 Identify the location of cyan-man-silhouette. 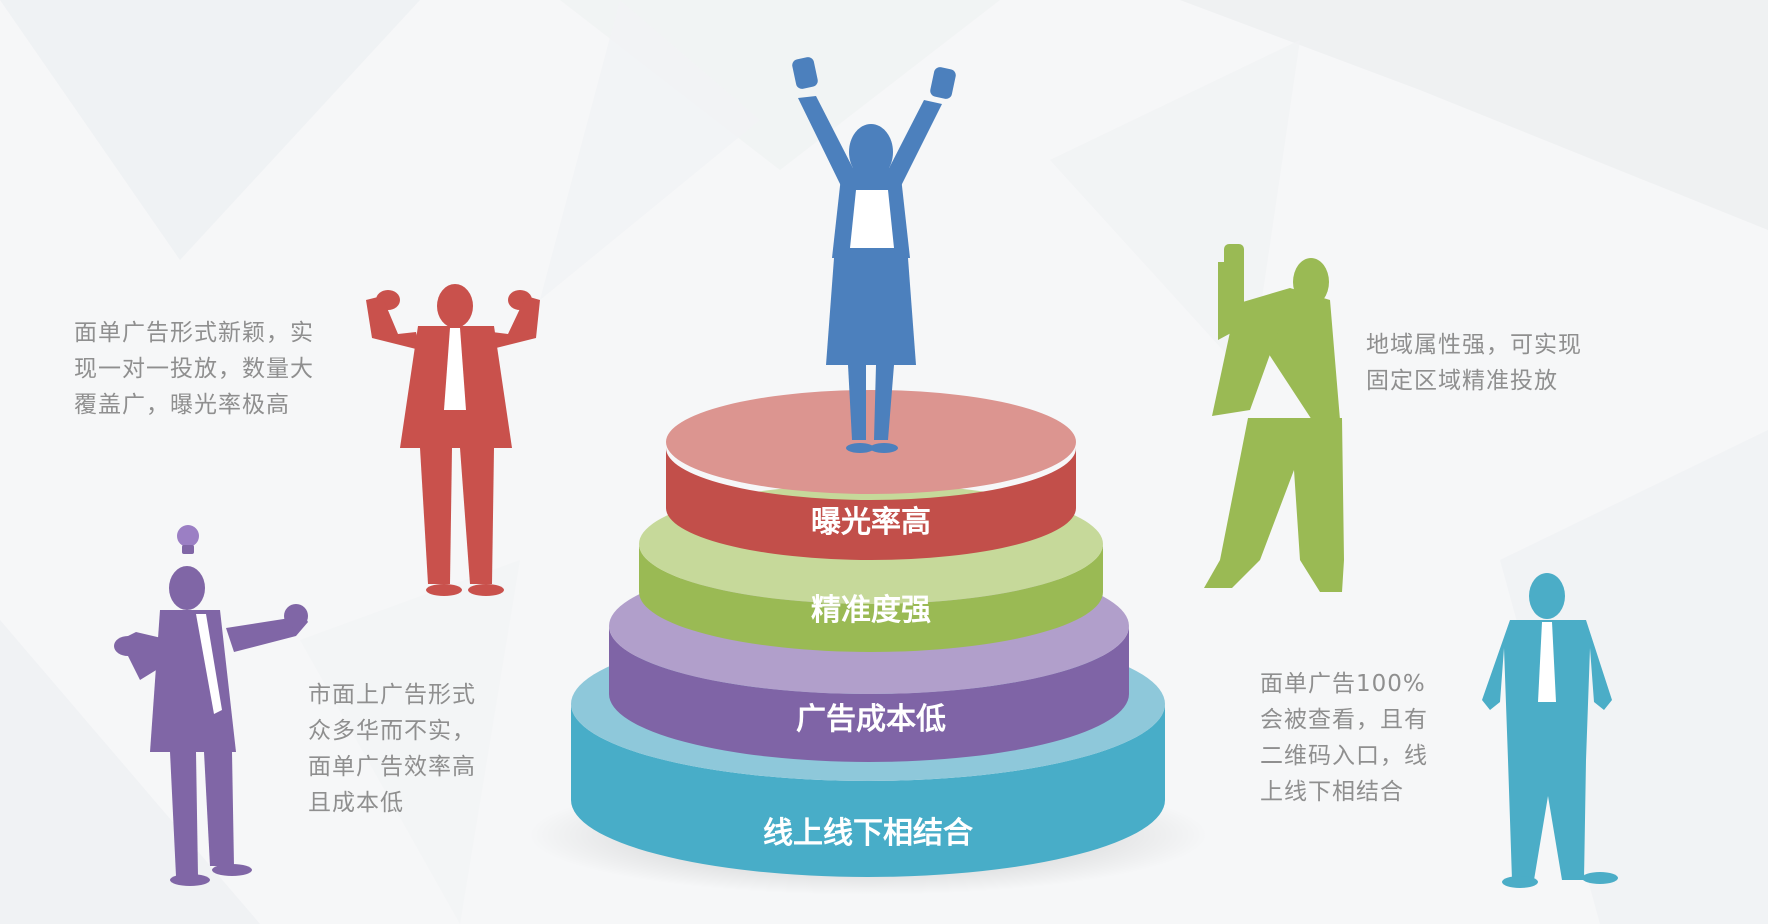
(1550, 730).